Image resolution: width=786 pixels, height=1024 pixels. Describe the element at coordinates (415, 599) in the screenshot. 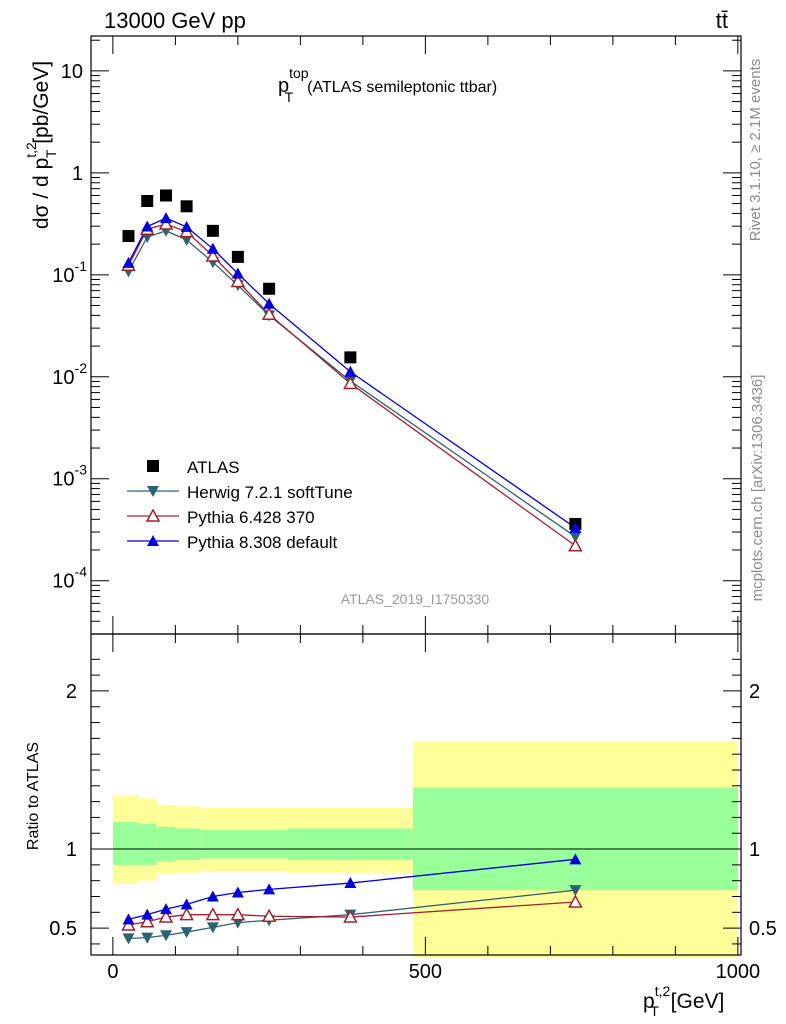

I see `analysis-id: ATLAS_2019_I1750330` at that location.